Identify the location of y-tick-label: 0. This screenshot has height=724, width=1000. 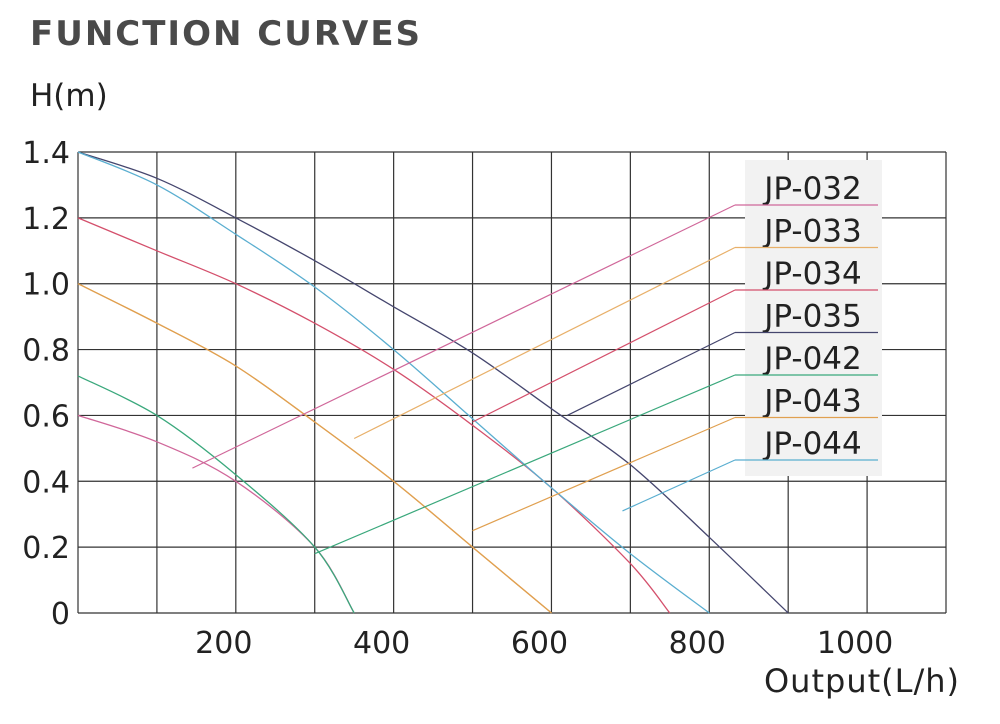
(60, 614).